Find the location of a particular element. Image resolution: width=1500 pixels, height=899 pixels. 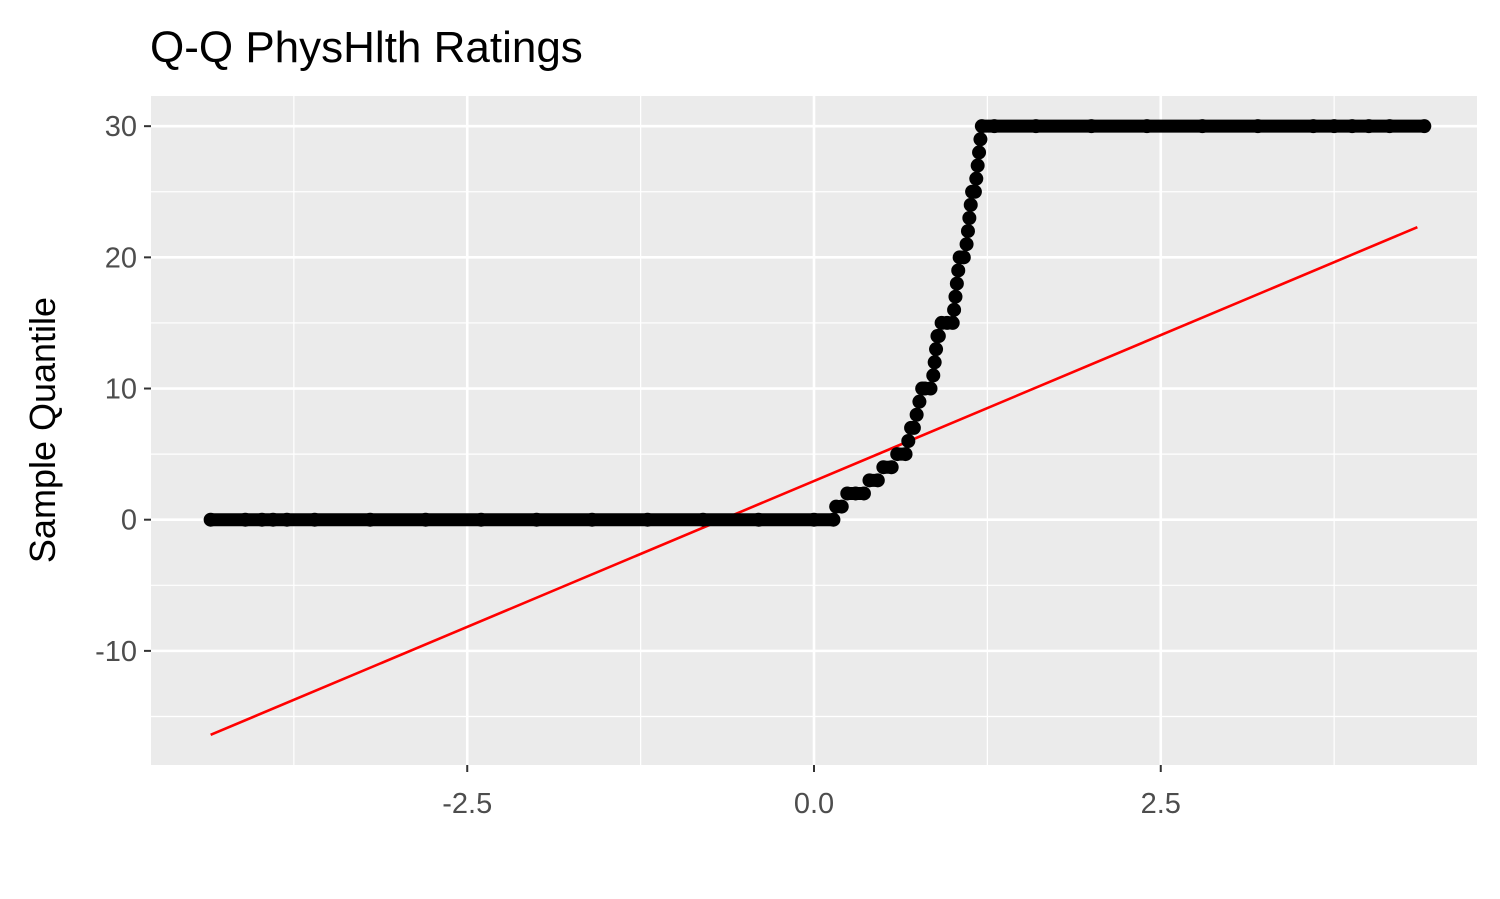

y-tick-label: 0 is located at coordinates (129, 521).